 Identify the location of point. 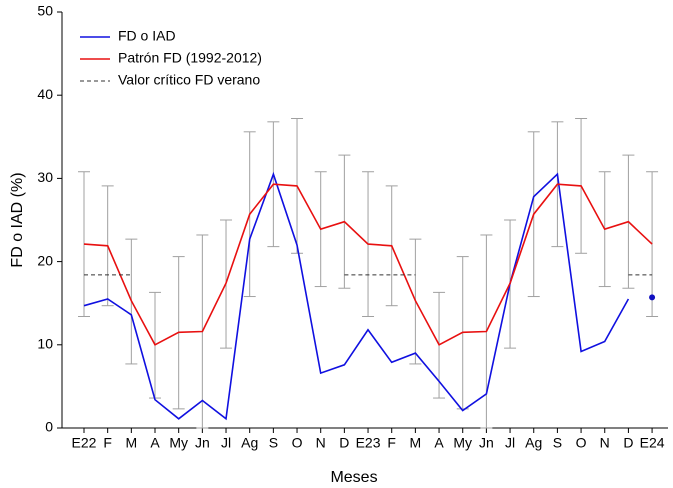
(652, 297).